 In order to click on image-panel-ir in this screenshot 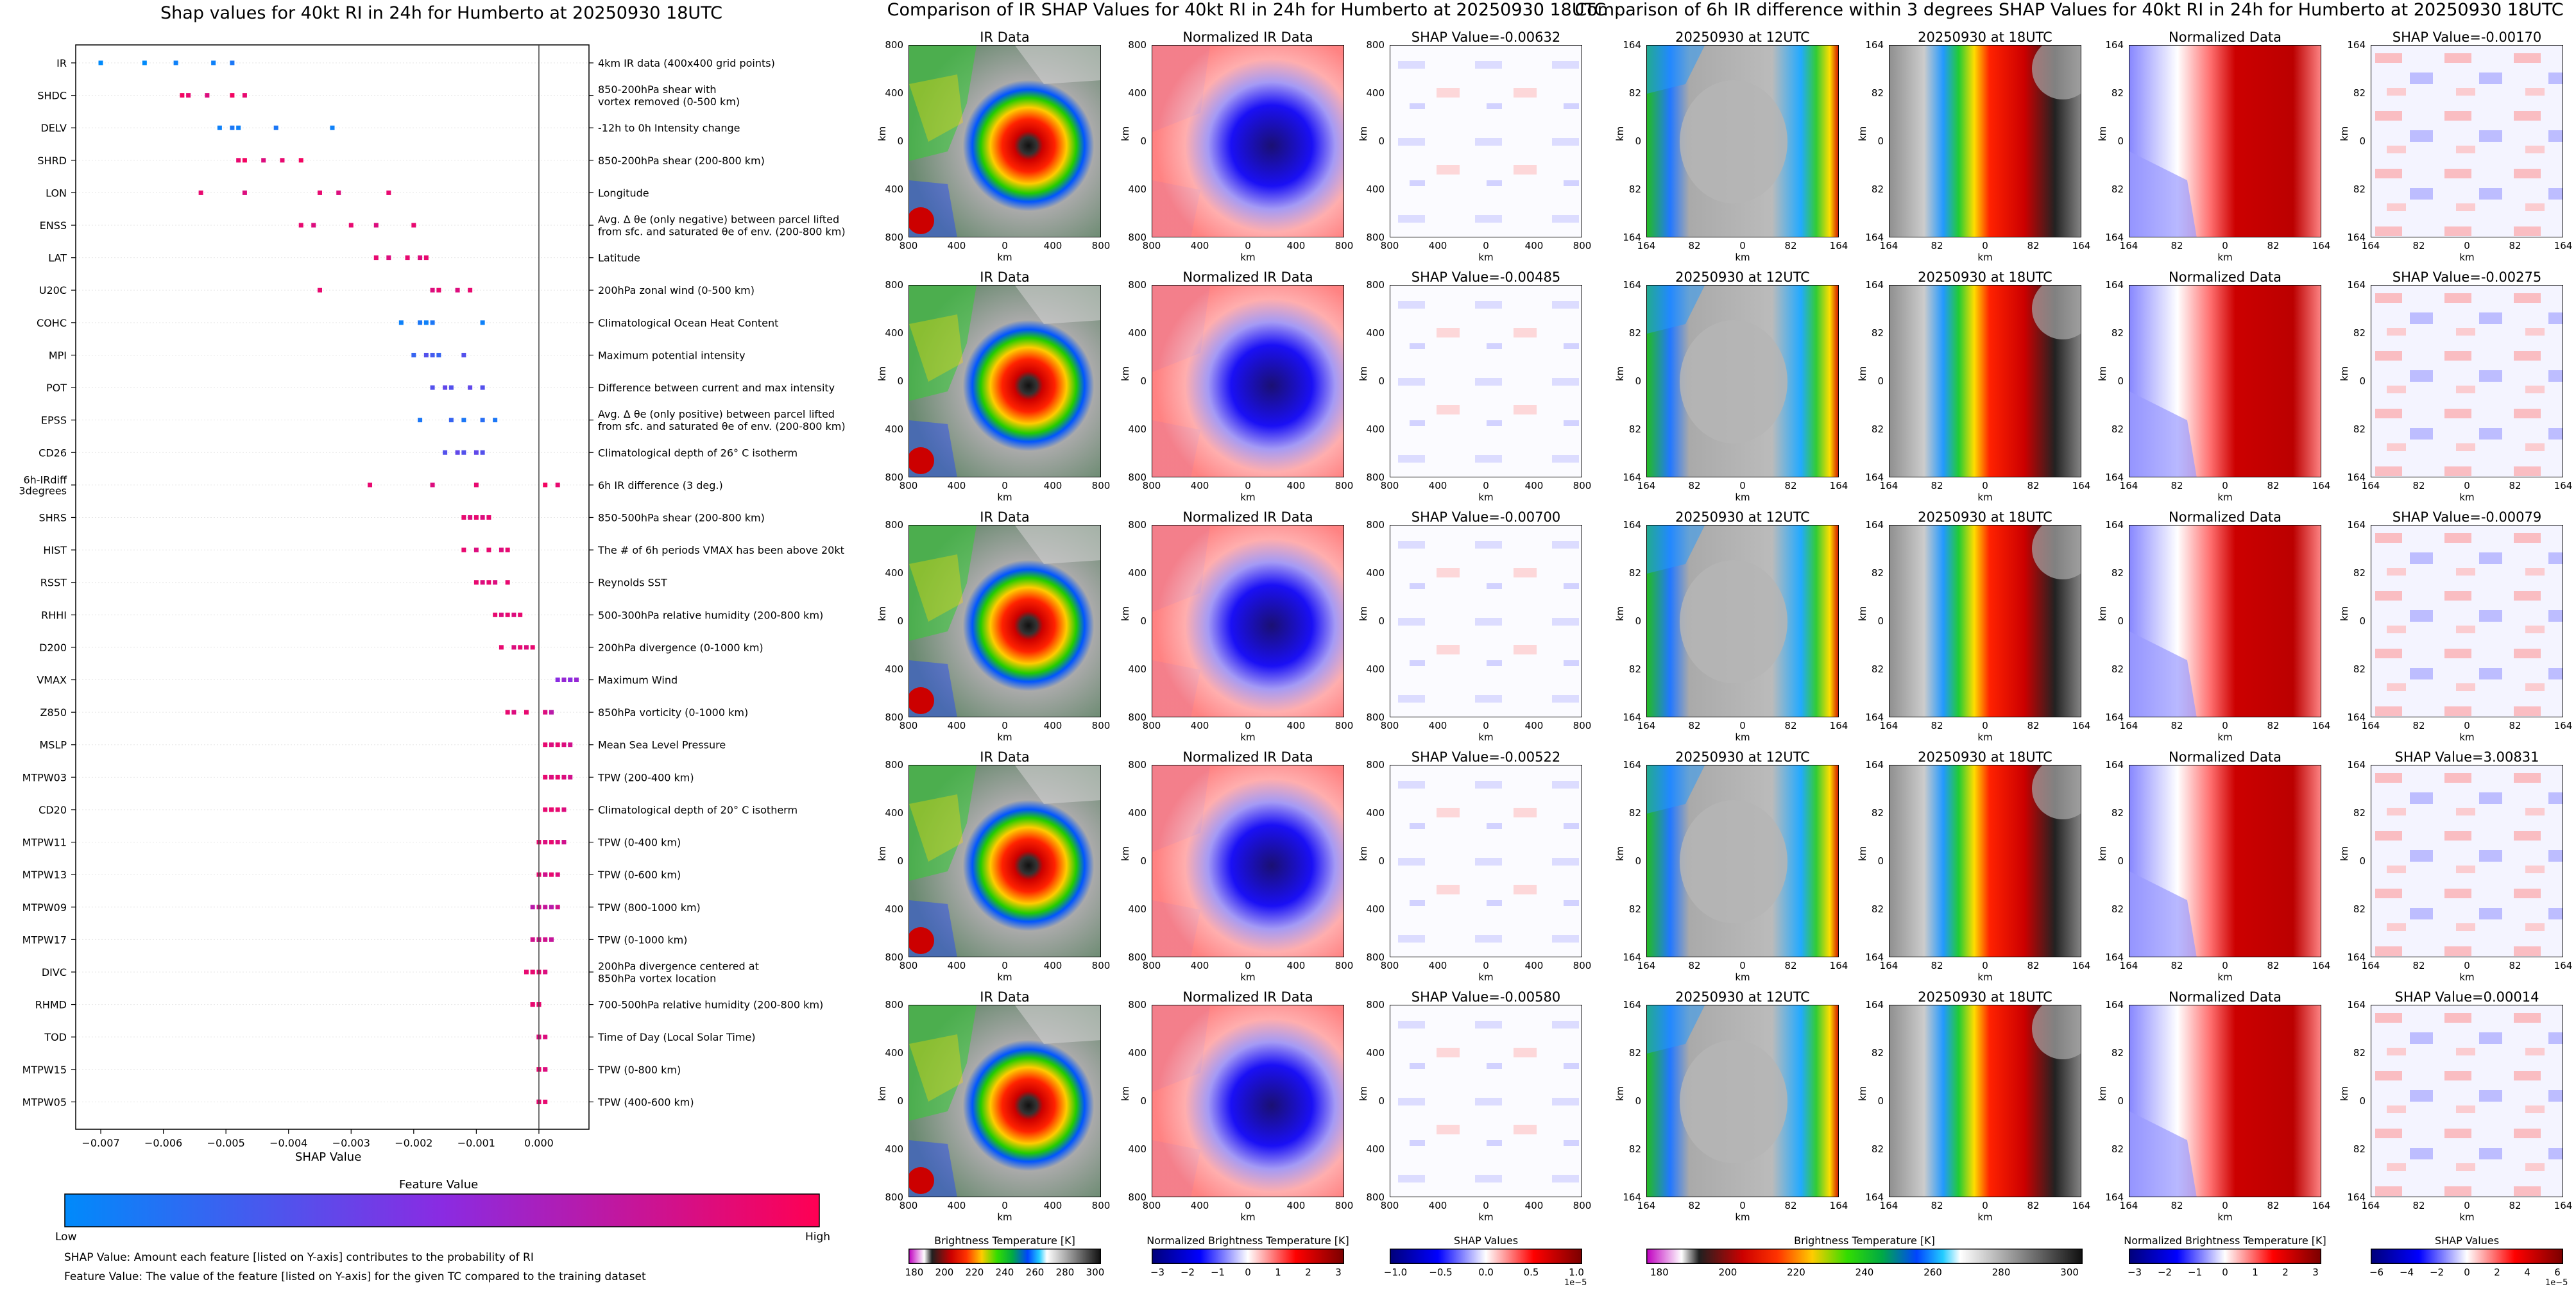, I will do `click(1005, 621)`.